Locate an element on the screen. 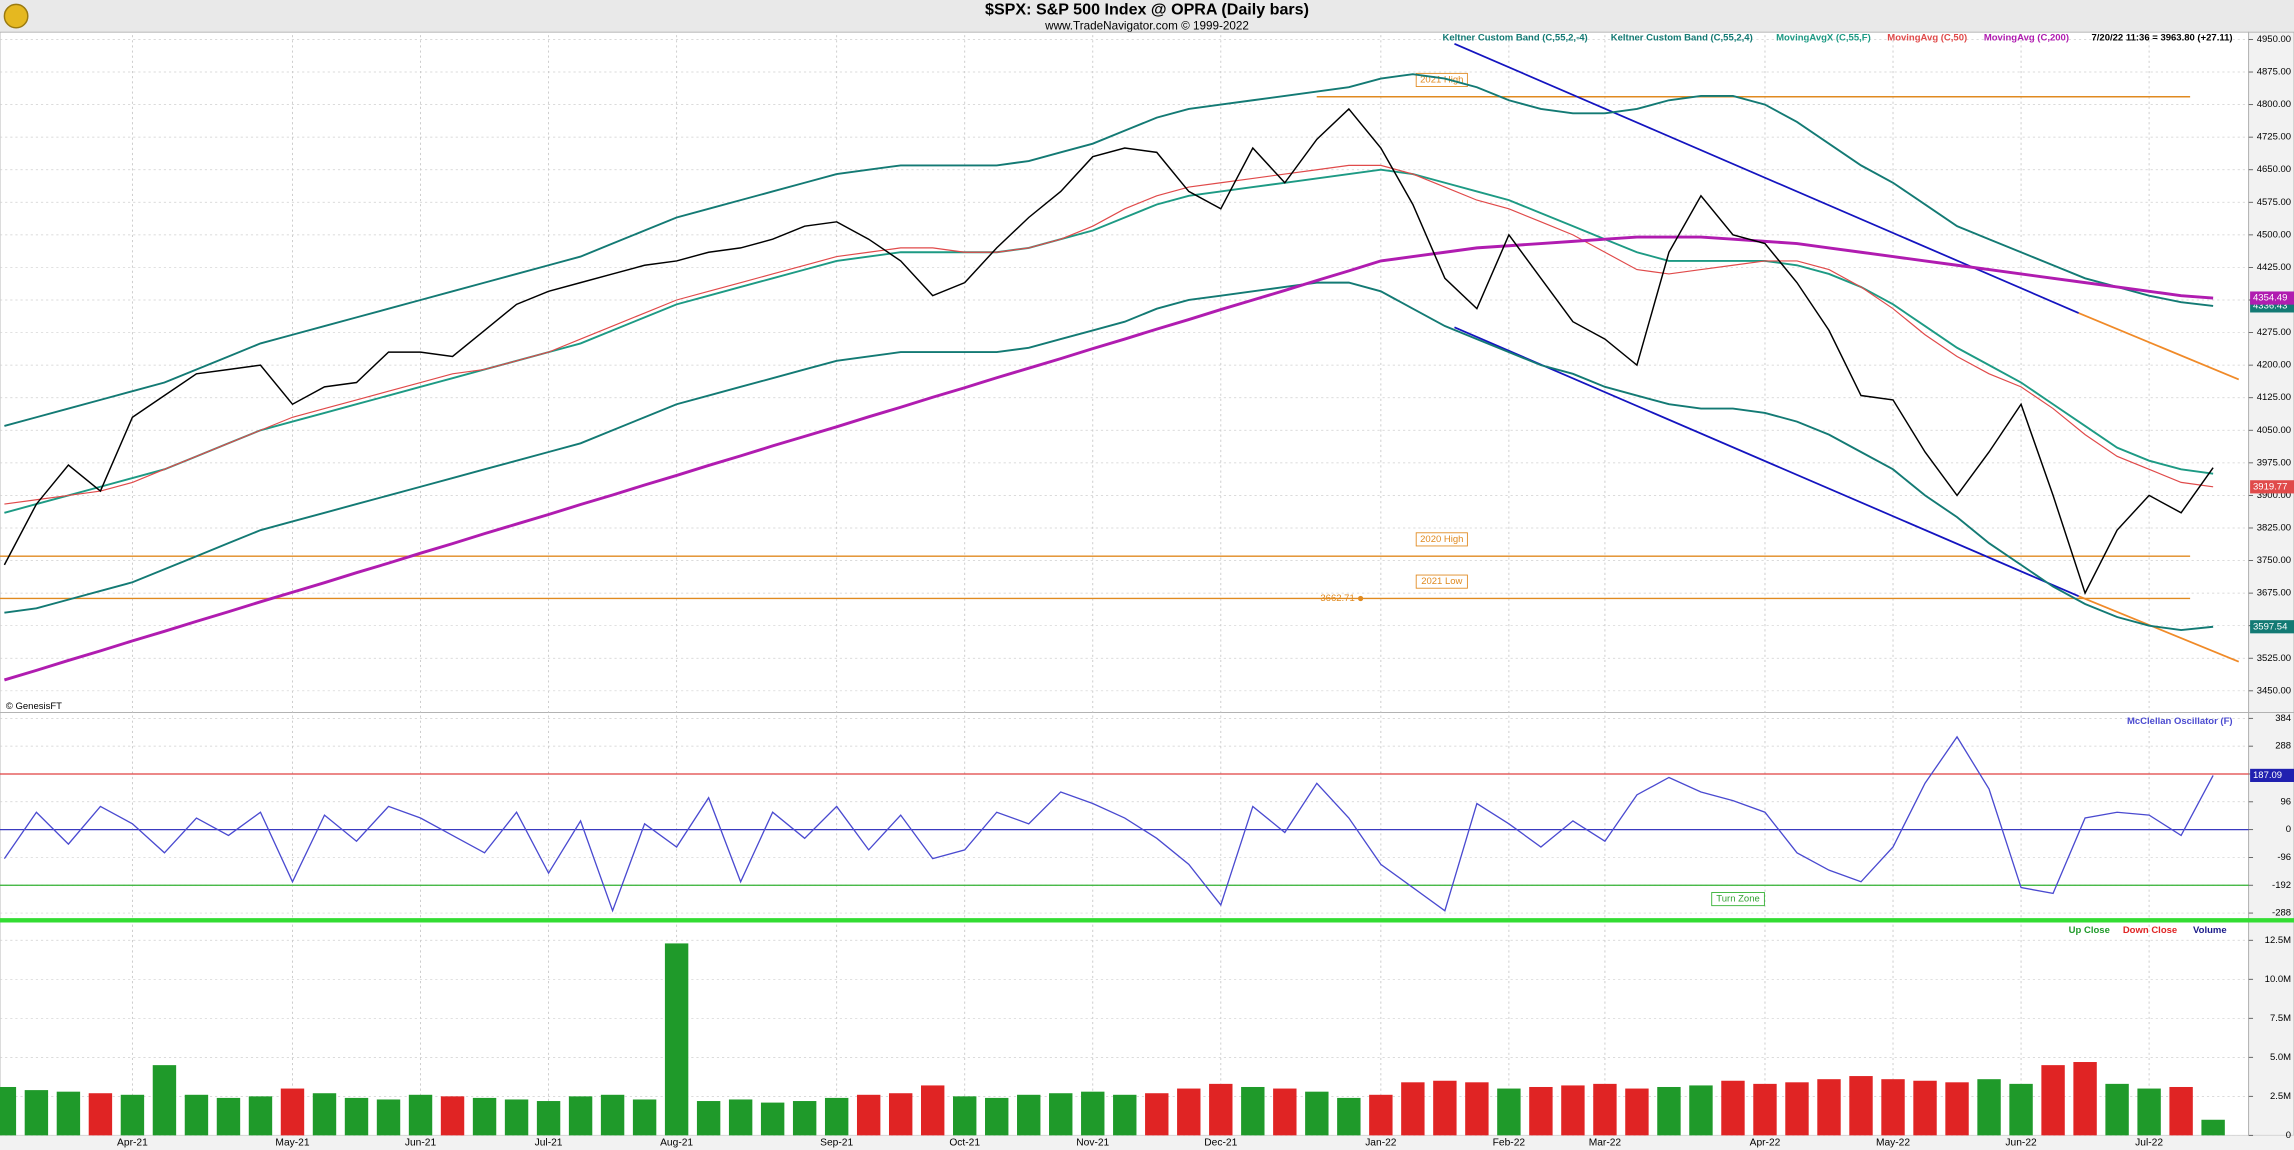 The image size is (2294, 1150). y-tick-label: 4050.00 is located at coordinates (2274, 430).